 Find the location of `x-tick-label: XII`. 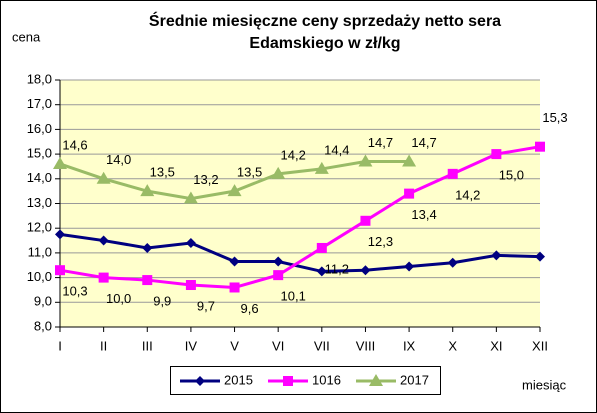

x-tick-label: XII is located at coordinates (540, 345).